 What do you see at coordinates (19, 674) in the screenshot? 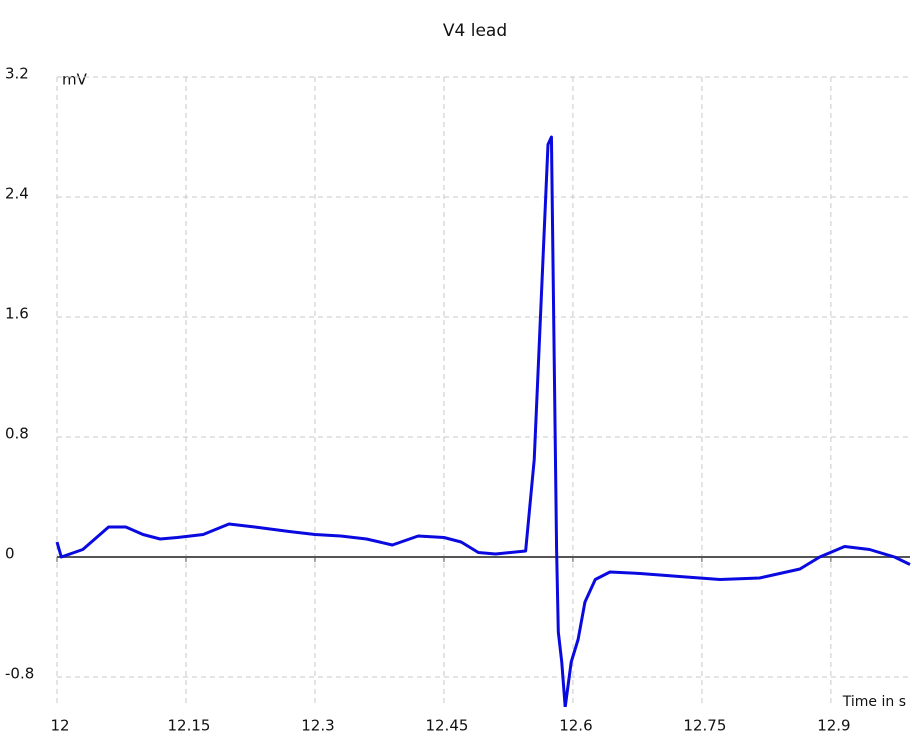
I see `y-tick-label: -0.8` at bounding box center [19, 674].